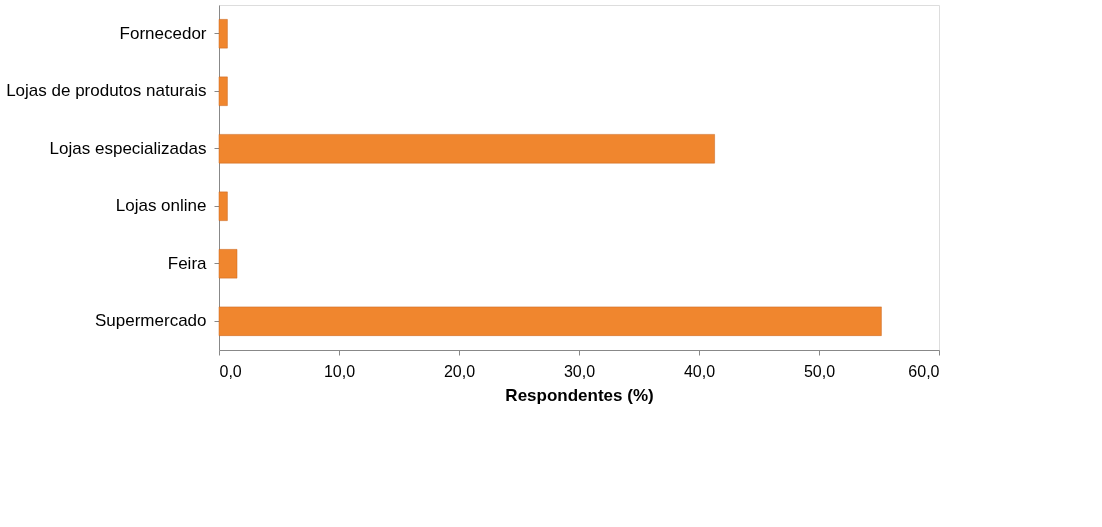  I want to click on x-tick-label: 60,0, so click(924, 371).